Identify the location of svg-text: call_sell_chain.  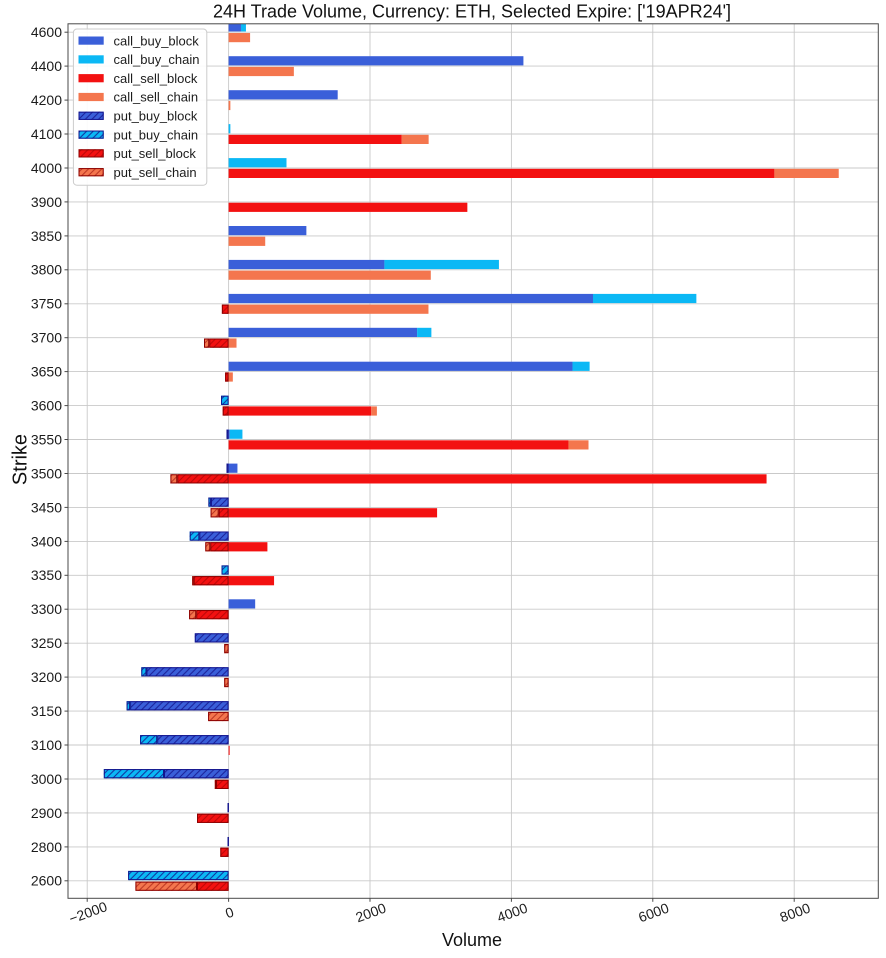
(156, 97).